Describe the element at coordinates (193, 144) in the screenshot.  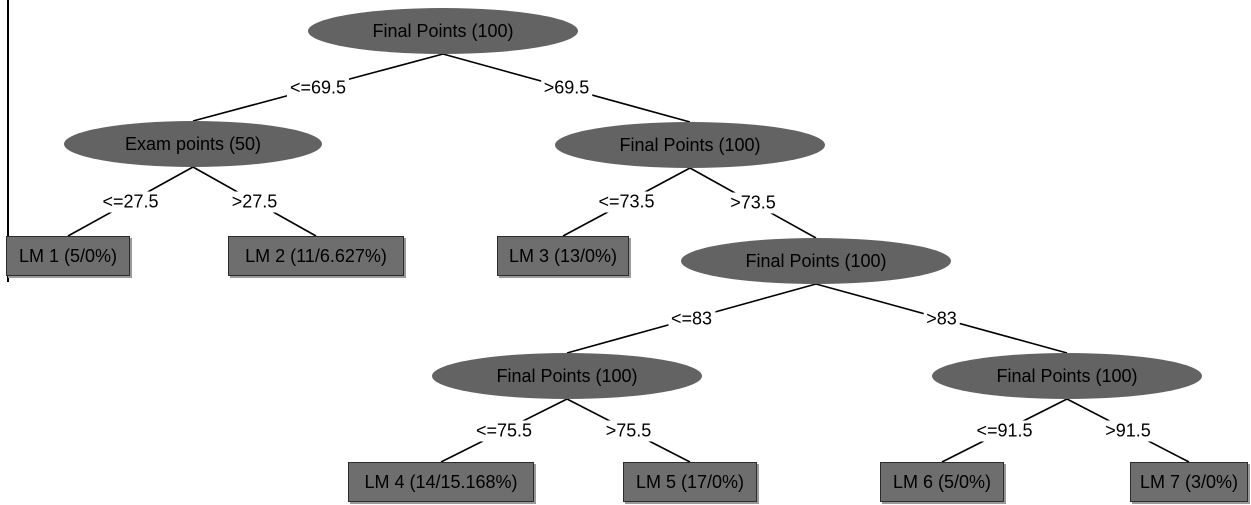
I see `split-node-exam-points: Exam points (50)` at that location.